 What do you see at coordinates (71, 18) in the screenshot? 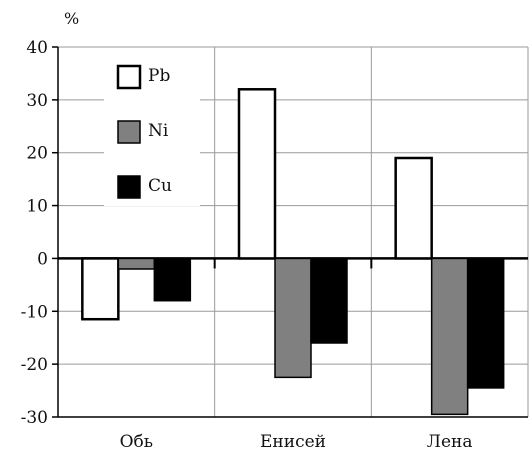
I see `y-axis-label: %` at bounding box center [71, 18].